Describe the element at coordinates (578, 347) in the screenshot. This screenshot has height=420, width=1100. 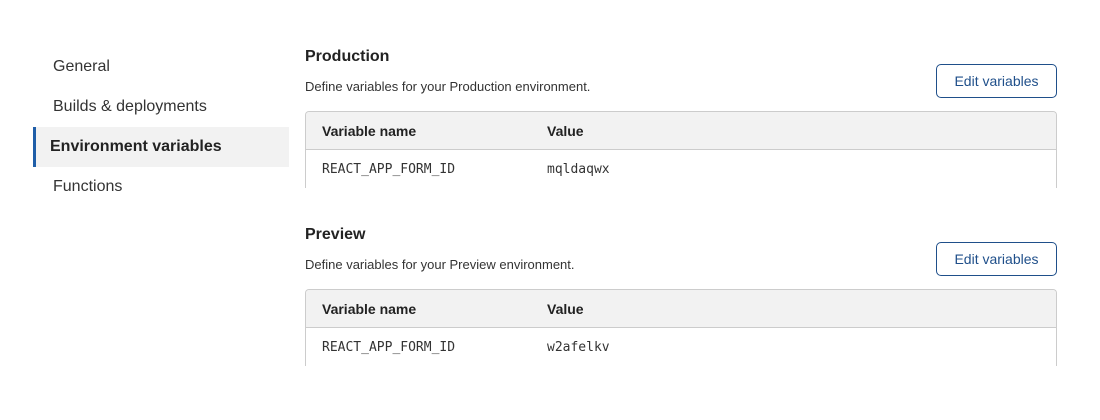
I see `variable-value: w2afelkv` at that location.